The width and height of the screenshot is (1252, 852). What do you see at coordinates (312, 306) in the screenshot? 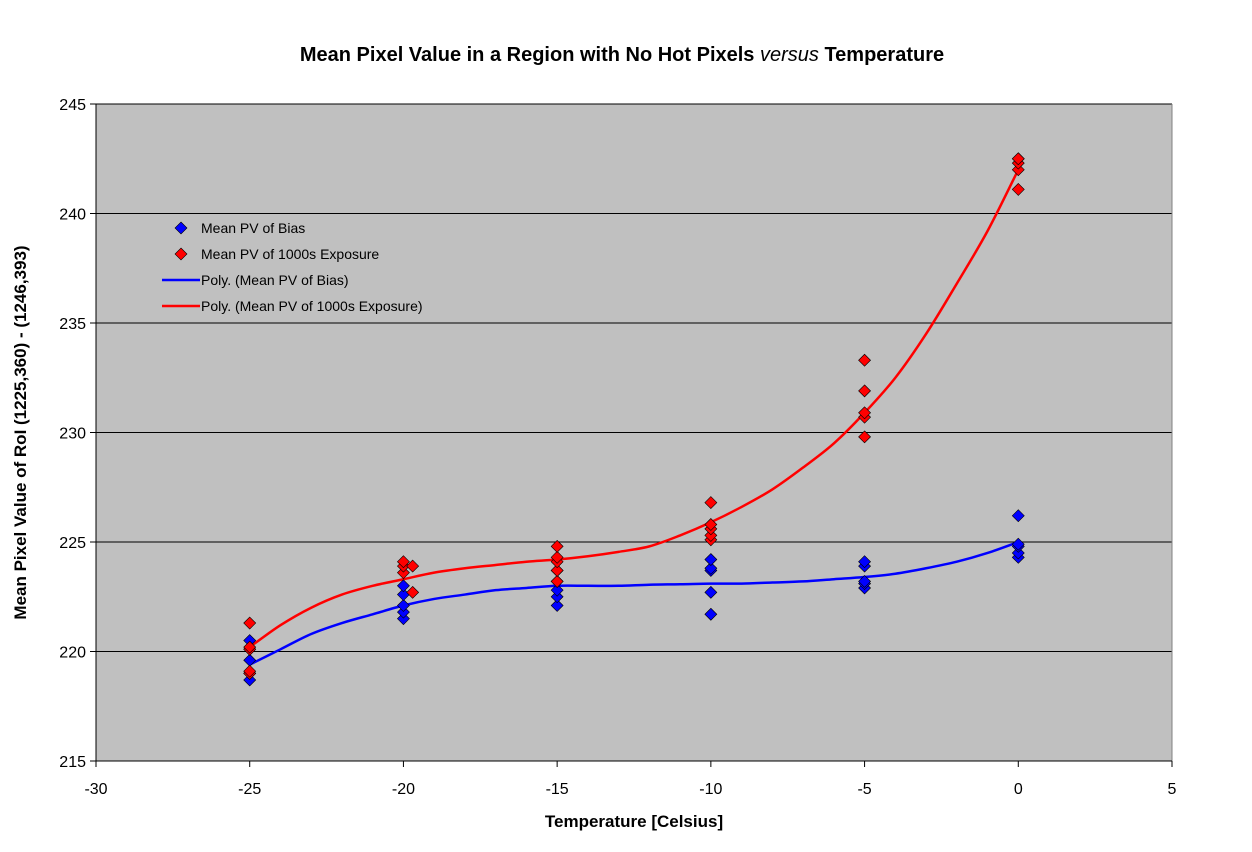
I see `legend-entry-3: Poly. (Mean PV of 1000s Exposure)` at bounding box center [312, 306].